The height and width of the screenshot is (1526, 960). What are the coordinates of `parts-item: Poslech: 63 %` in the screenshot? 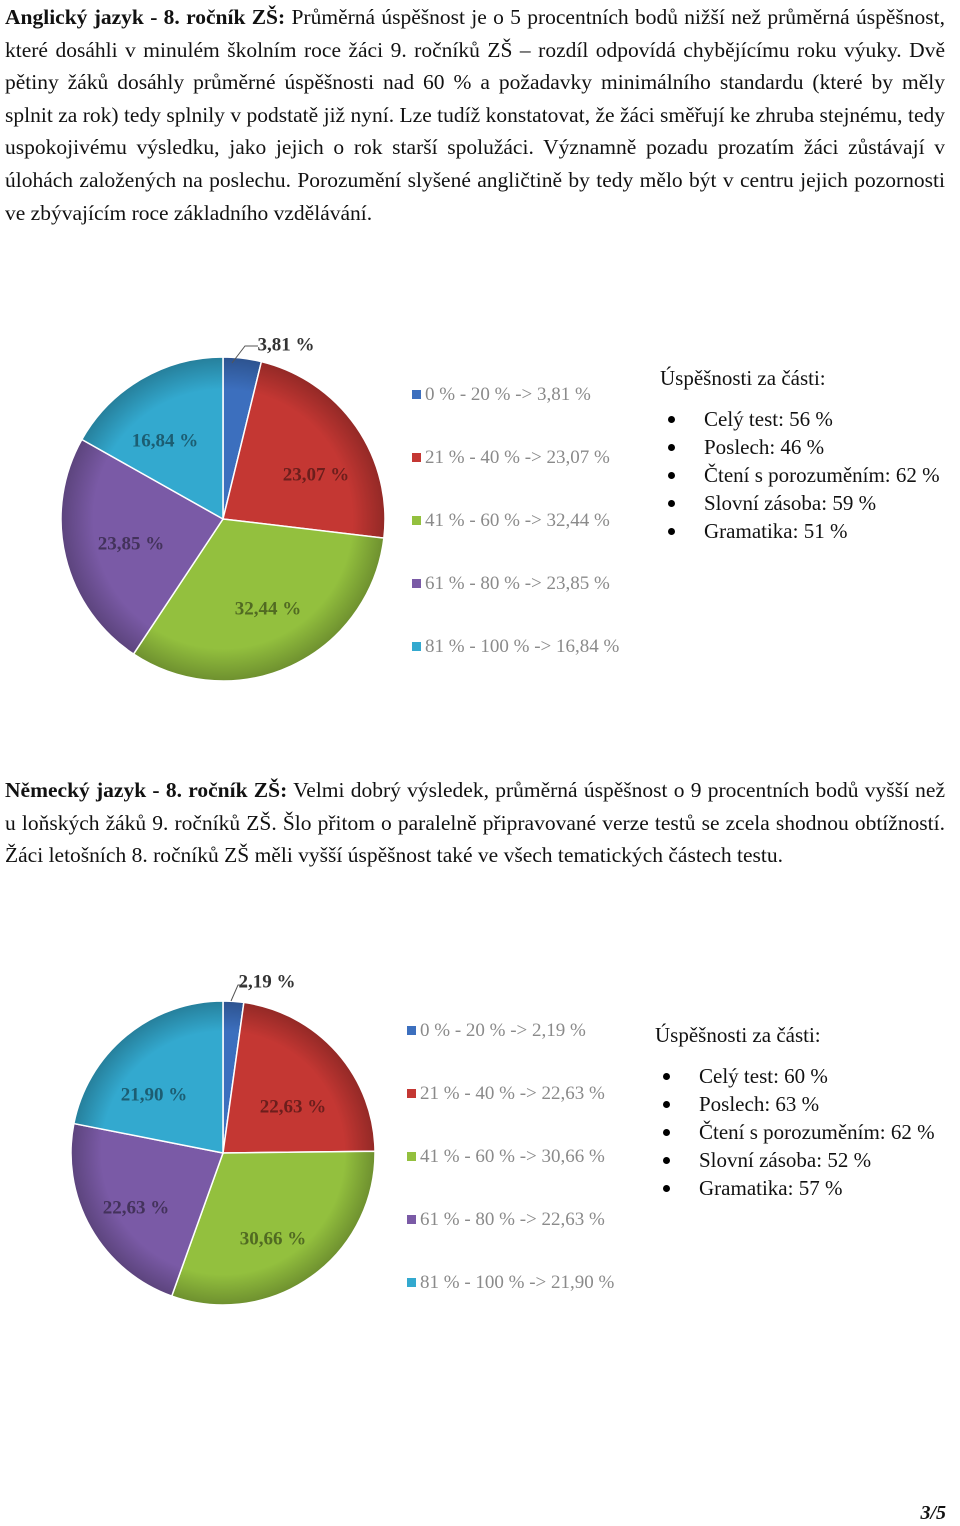 It's located at (795, 1104).